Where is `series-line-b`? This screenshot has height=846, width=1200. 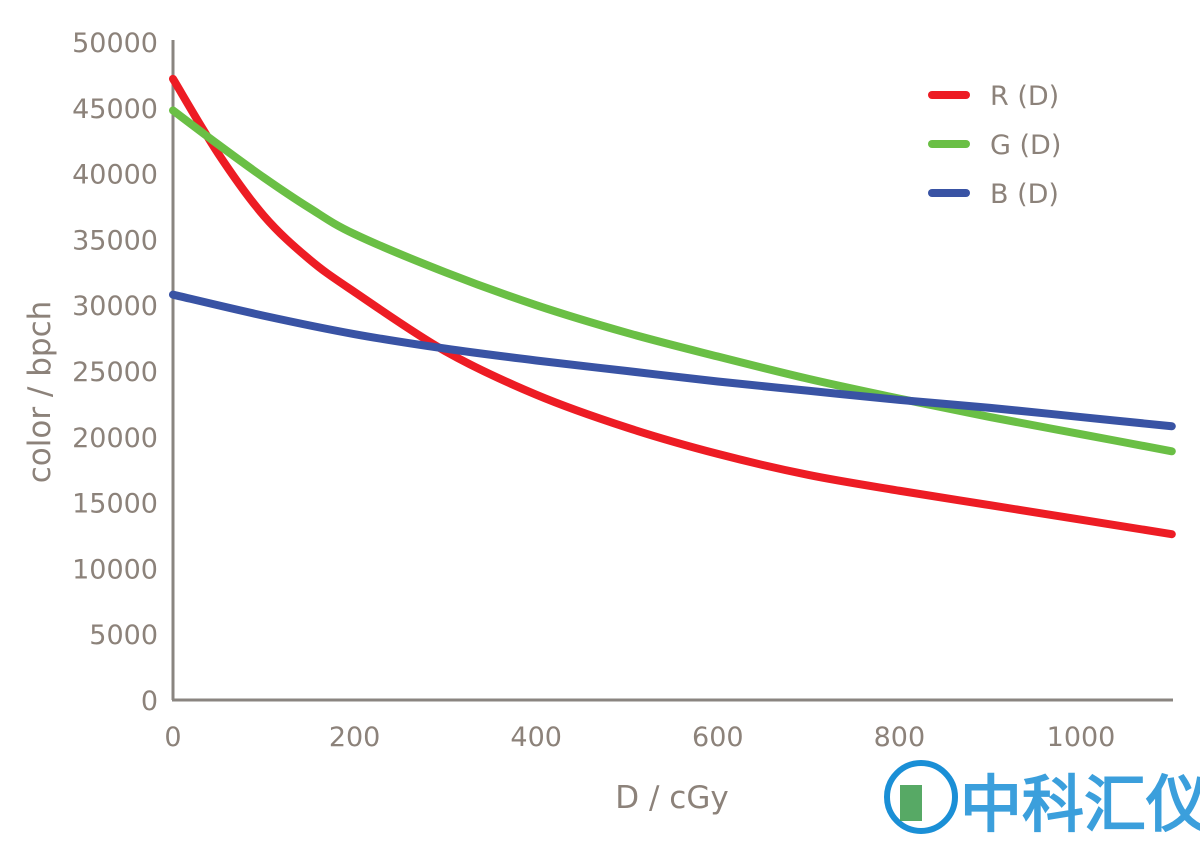
series-line-b is located at coordinates (672, 360).